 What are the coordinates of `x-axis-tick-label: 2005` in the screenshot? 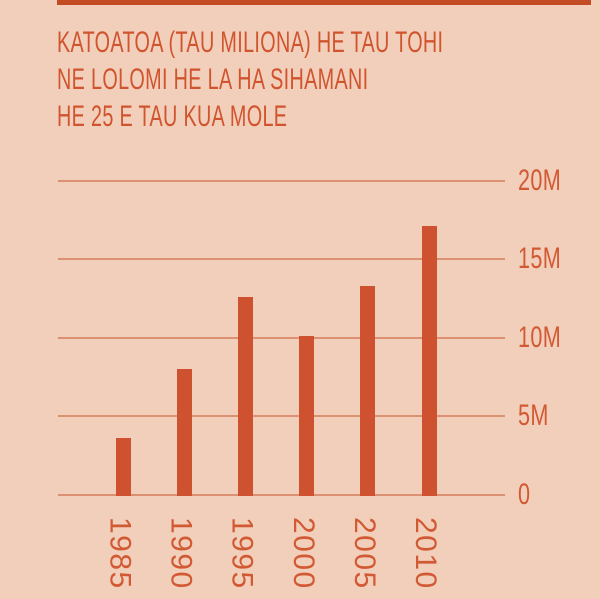 It's located at (364, 553).